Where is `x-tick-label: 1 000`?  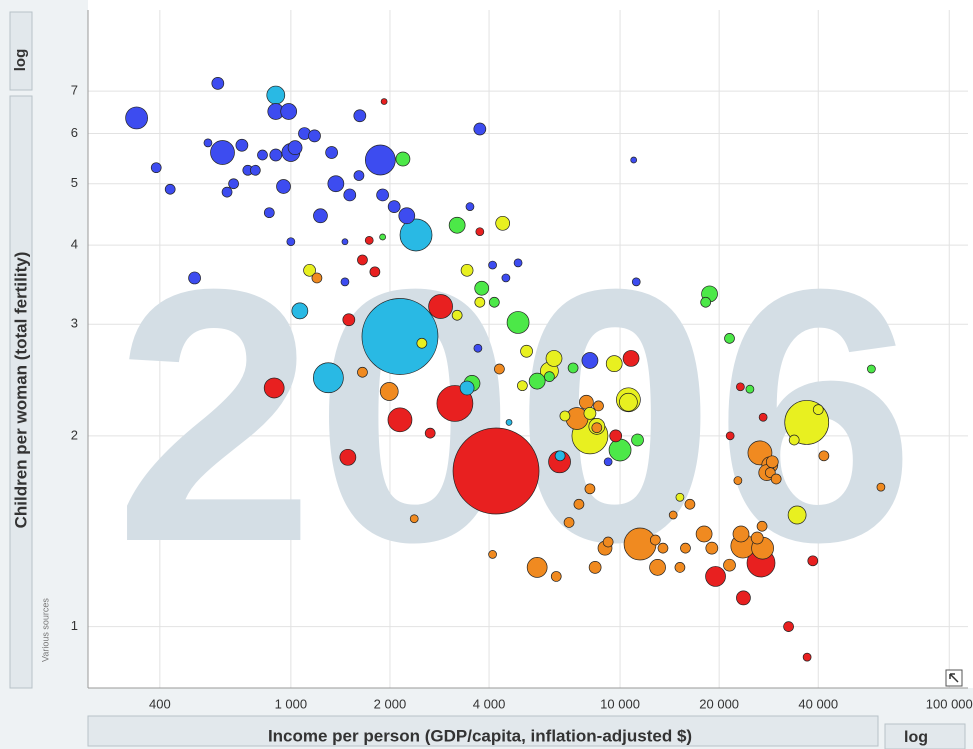 x-tick-label: 1 000 is located at coordinates (291, 703).